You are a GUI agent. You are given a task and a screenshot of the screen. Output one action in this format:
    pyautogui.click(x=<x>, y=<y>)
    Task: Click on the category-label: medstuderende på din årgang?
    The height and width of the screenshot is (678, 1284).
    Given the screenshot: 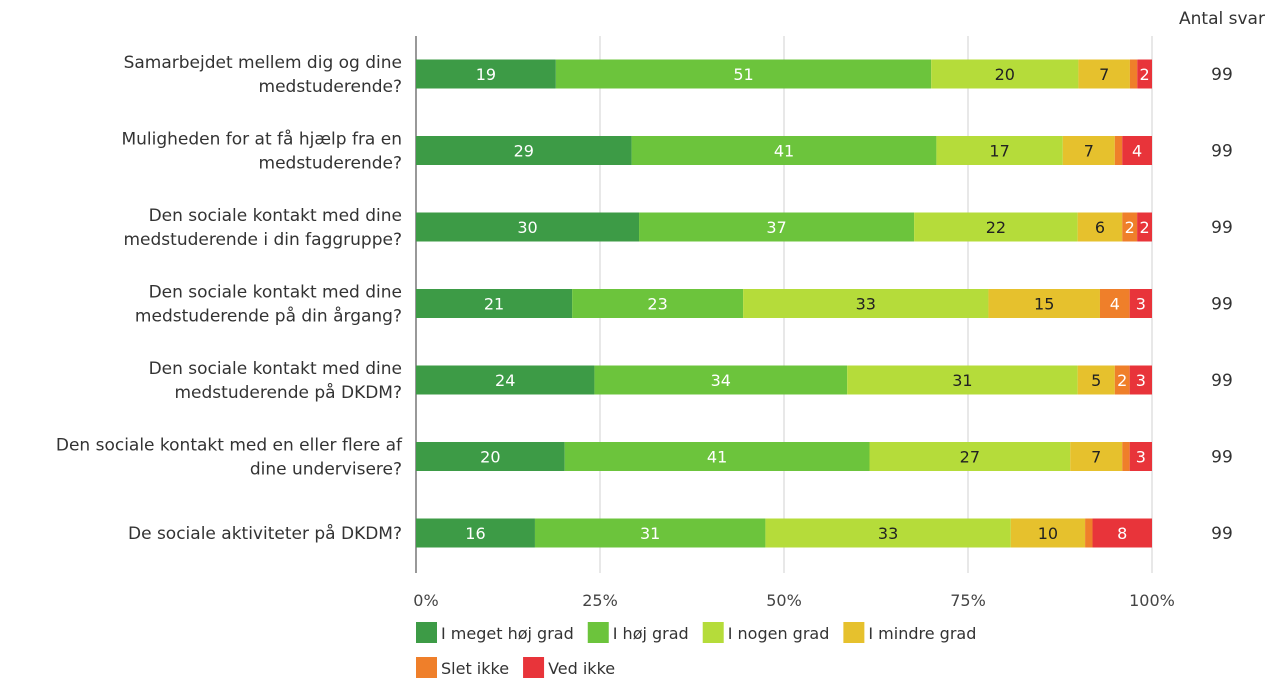 What is the action you would take?
    pyautogui.click(x=268, y=316)
    